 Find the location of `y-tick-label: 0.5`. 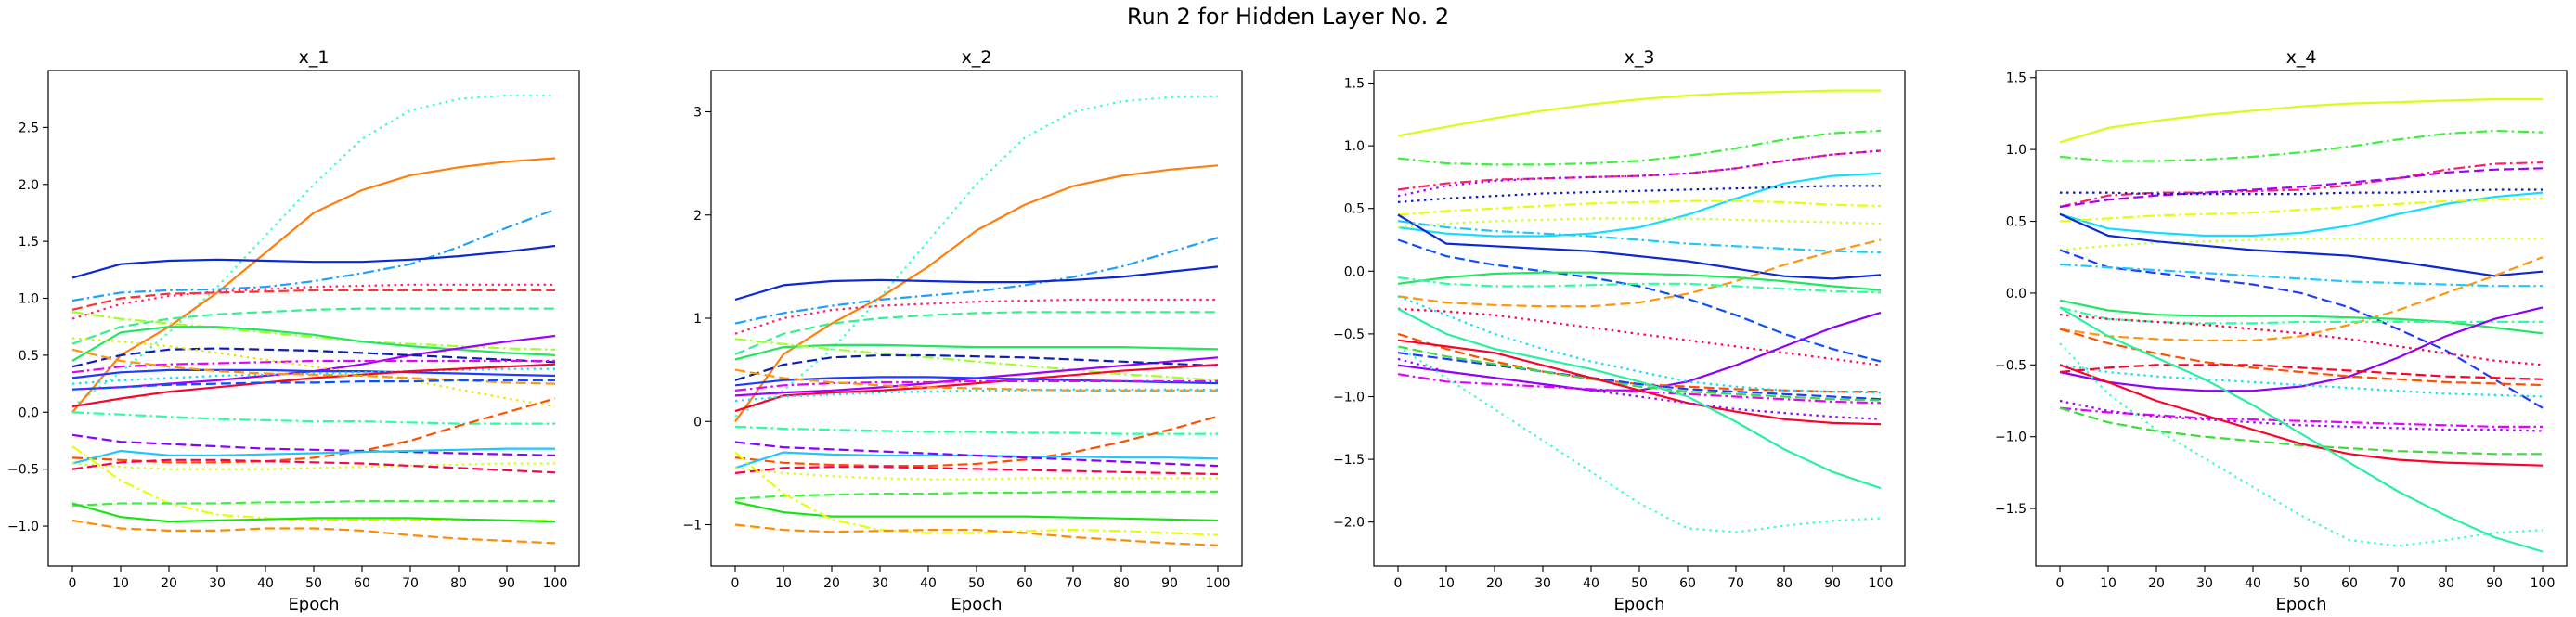

y-tick-label: 0.5 is located at coordinates (2016, 222).